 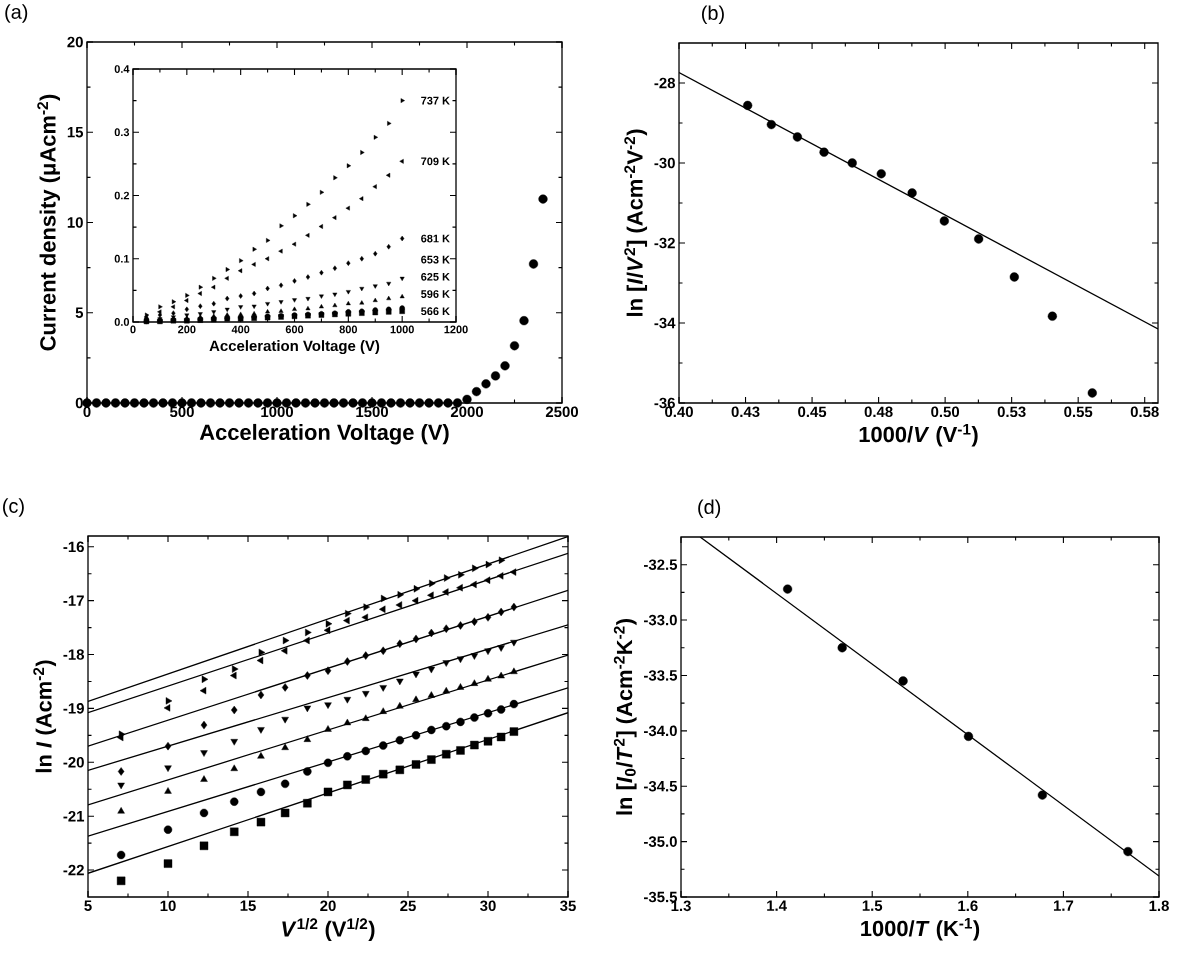 What do you see at coordinates (872, 905) in the screenshot?
I see `x-tick-label: 1.5` at bounding box center [872, 905].